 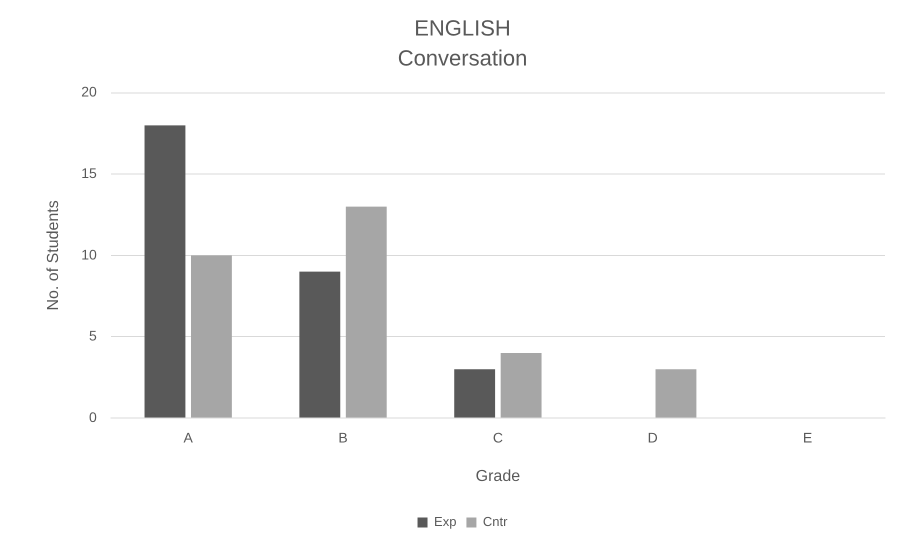 I want to click on y-tick-label: 15, so click(x=89, y=172).